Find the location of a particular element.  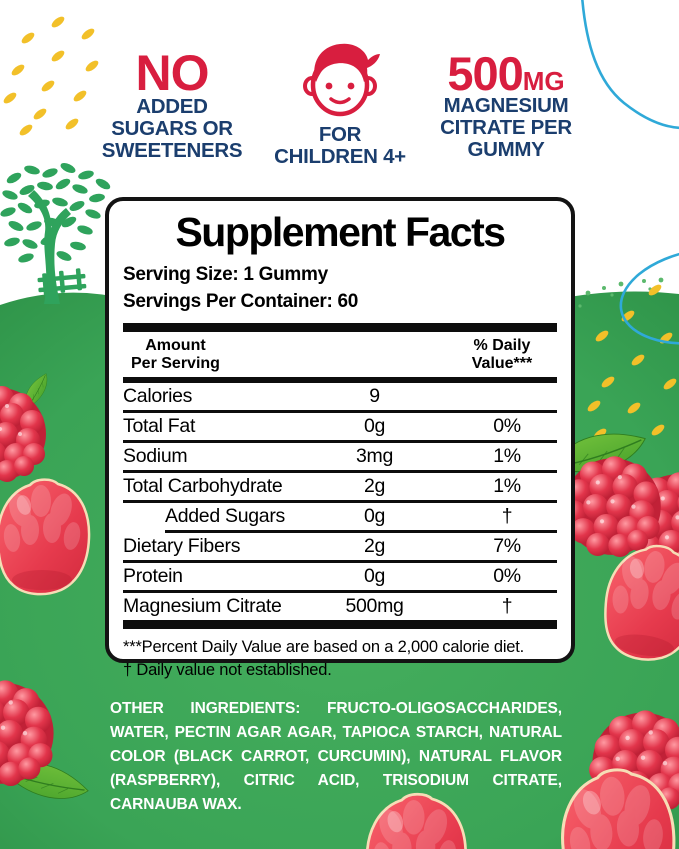

dv-column-header: % Daily Value*** is located at coordinates (502, 354).